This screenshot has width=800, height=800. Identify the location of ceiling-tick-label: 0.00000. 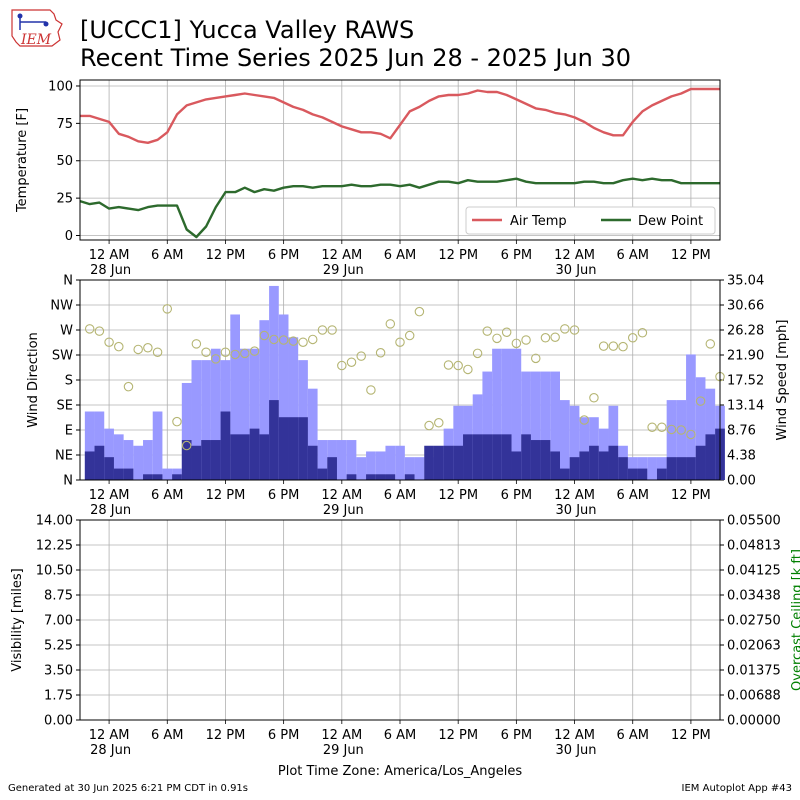
(754, 721).